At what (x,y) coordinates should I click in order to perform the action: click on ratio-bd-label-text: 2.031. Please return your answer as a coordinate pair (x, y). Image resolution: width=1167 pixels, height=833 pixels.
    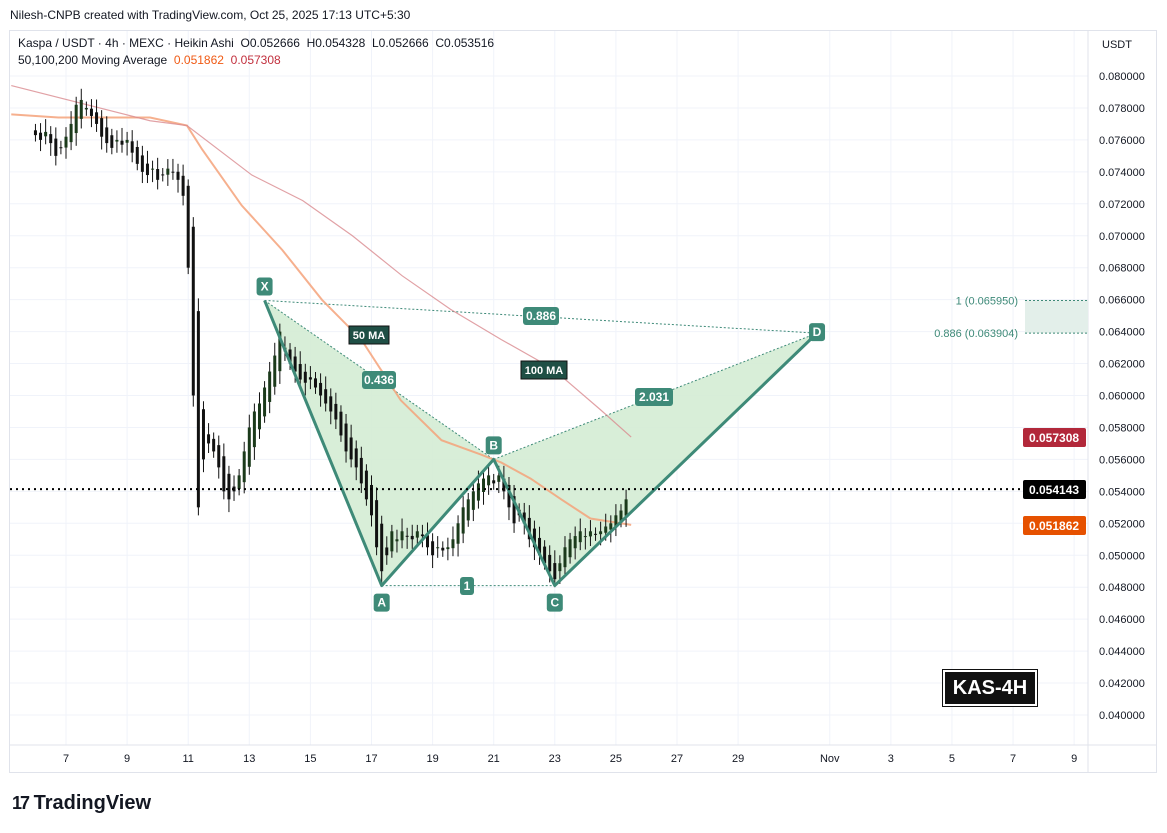
    Looking at the image, I should click on (654, 397).